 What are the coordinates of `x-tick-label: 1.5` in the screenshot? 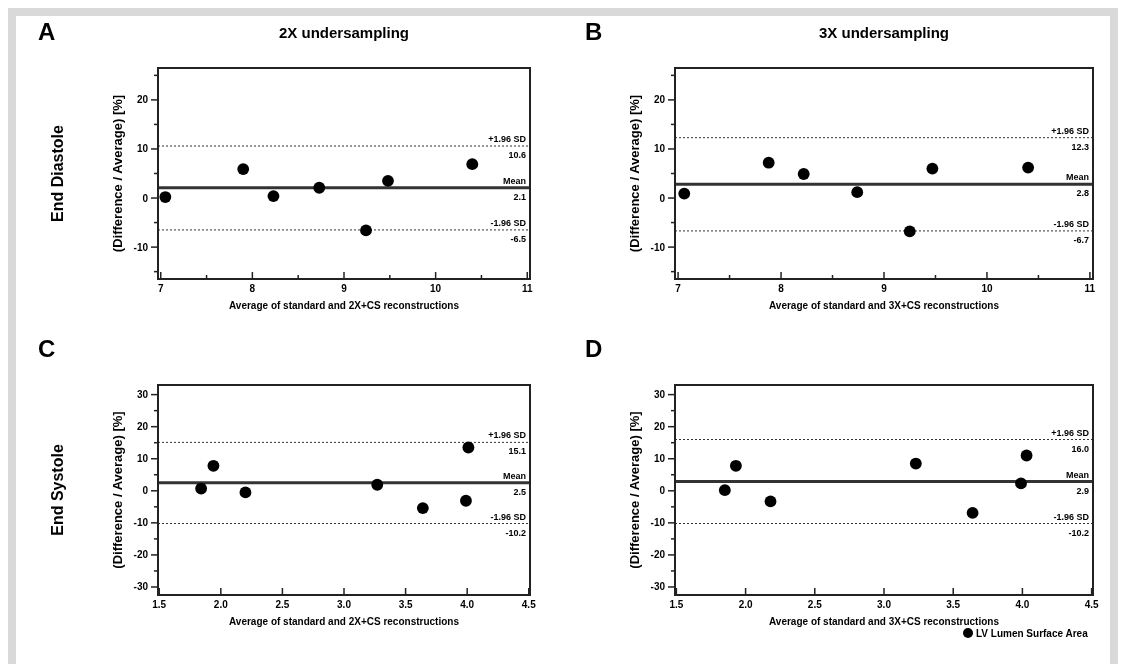 It's located at (676, 604).